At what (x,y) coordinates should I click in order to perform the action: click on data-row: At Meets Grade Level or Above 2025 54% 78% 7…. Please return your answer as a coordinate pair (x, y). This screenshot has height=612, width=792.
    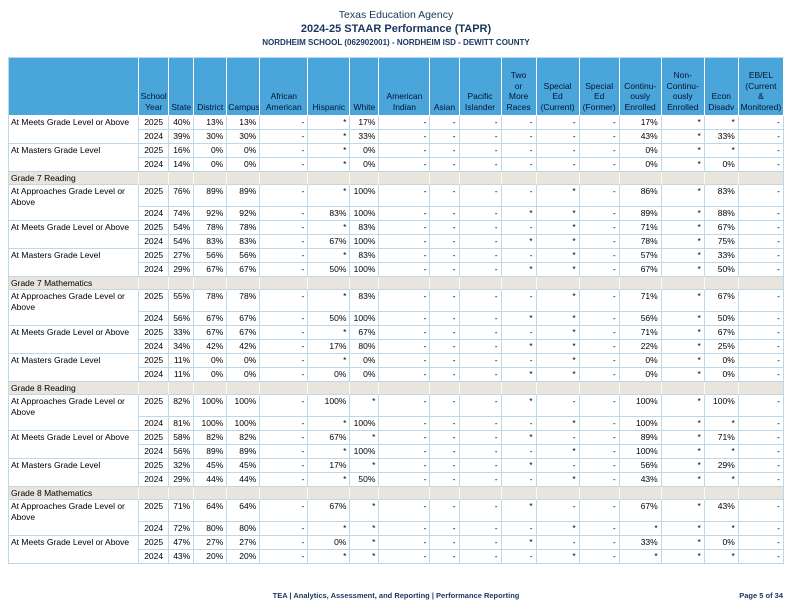
    Looking at the image, I should click on (396, 235).